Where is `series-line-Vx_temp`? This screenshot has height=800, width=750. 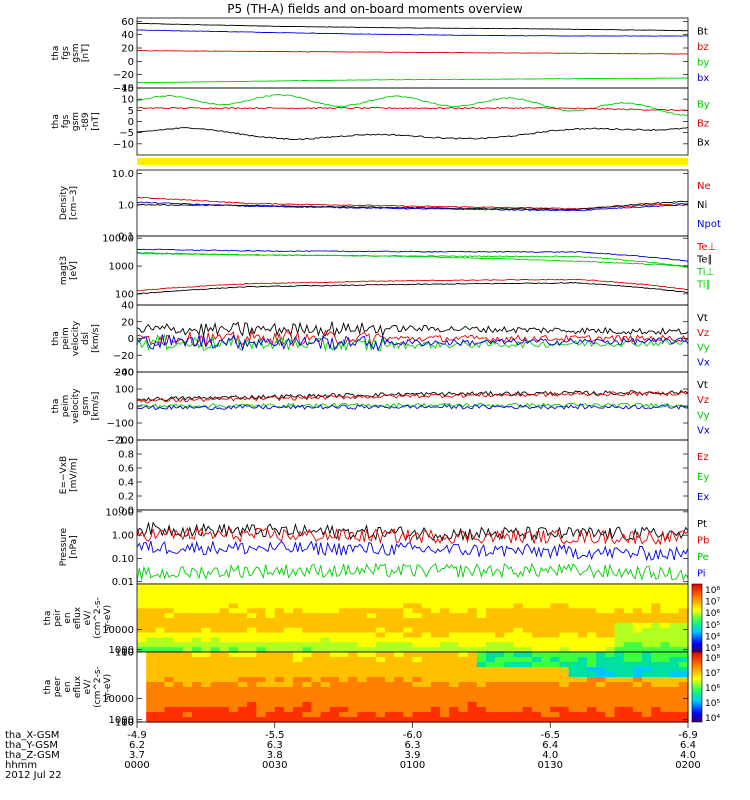
series-line-Vx_temp is located at coordinates (412, 255).